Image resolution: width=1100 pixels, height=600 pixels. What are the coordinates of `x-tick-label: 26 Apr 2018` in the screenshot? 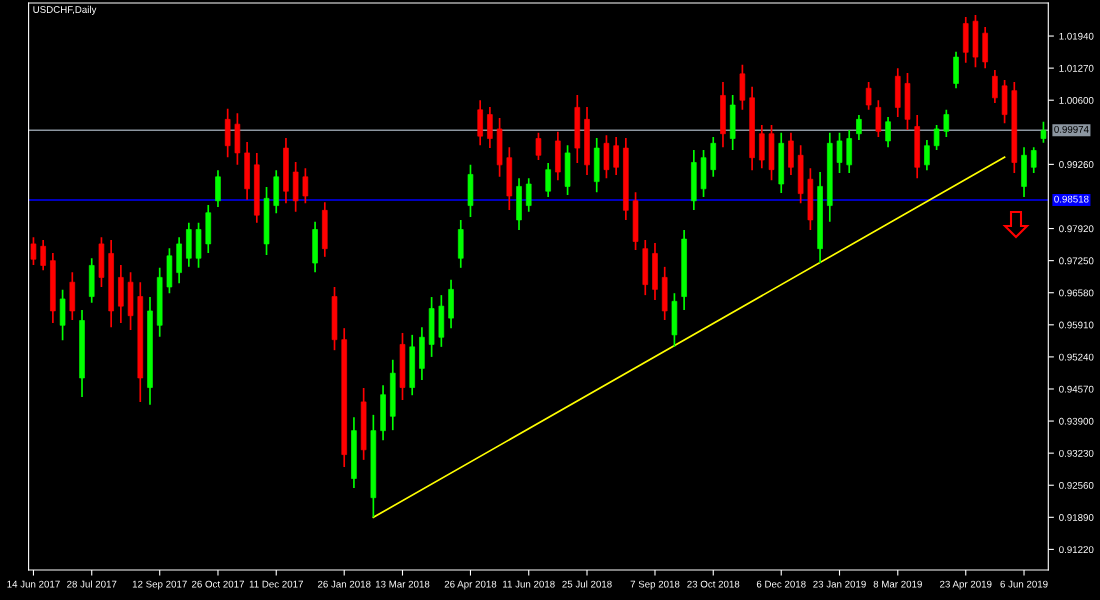 It's located at (470, 585).